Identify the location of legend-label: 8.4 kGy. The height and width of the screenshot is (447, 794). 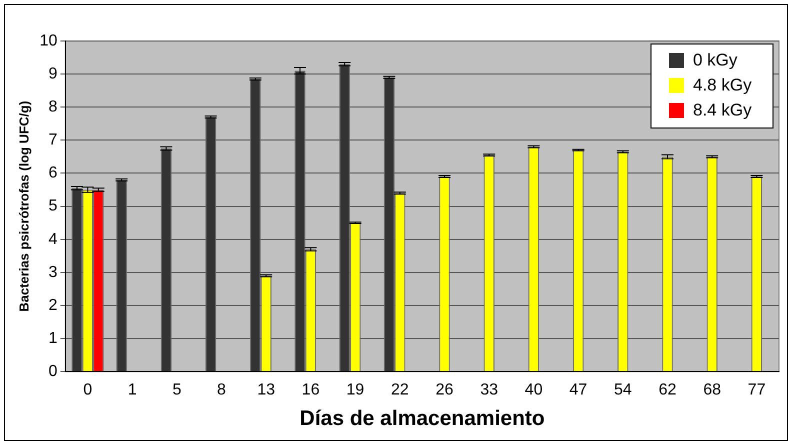
(722, 110).